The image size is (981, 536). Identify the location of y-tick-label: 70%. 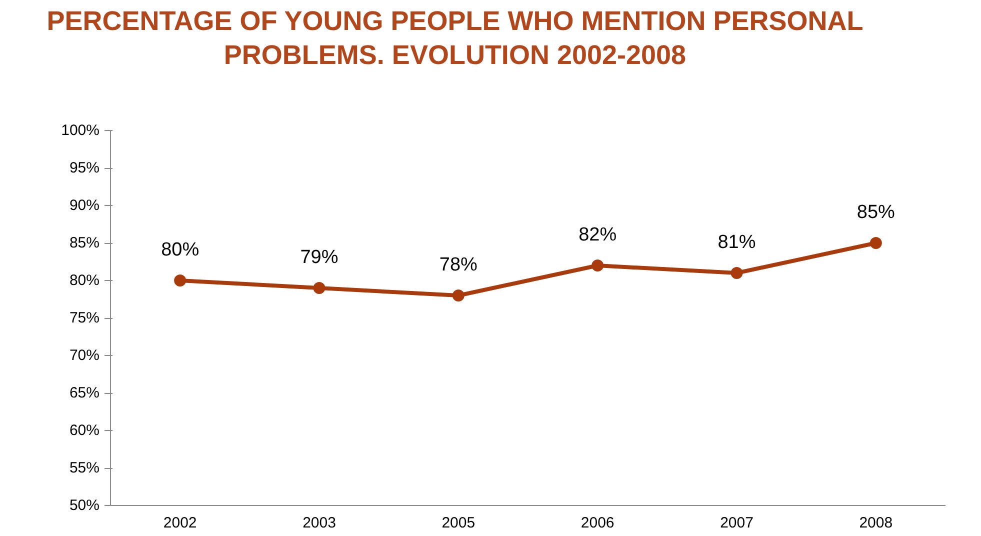
(84, 355).